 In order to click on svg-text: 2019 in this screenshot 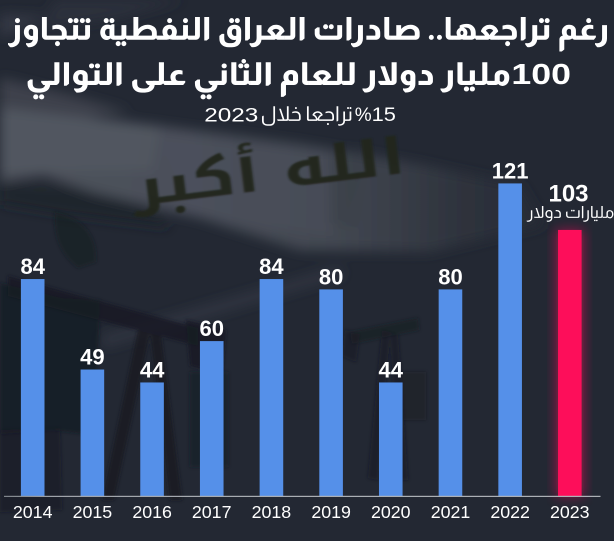, I will do `click(331, 512)`.